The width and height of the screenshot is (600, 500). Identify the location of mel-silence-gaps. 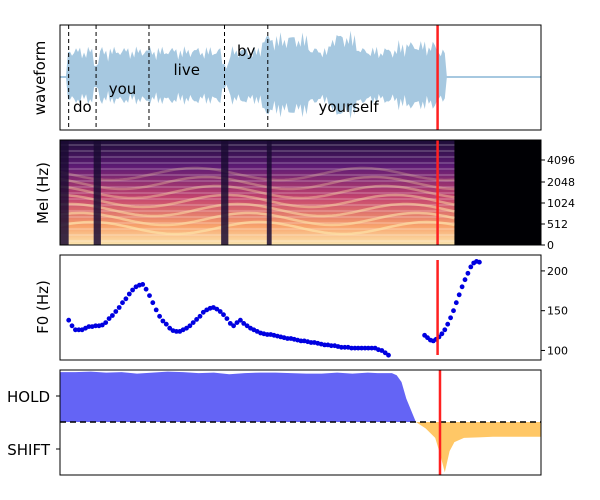
(166, 192).